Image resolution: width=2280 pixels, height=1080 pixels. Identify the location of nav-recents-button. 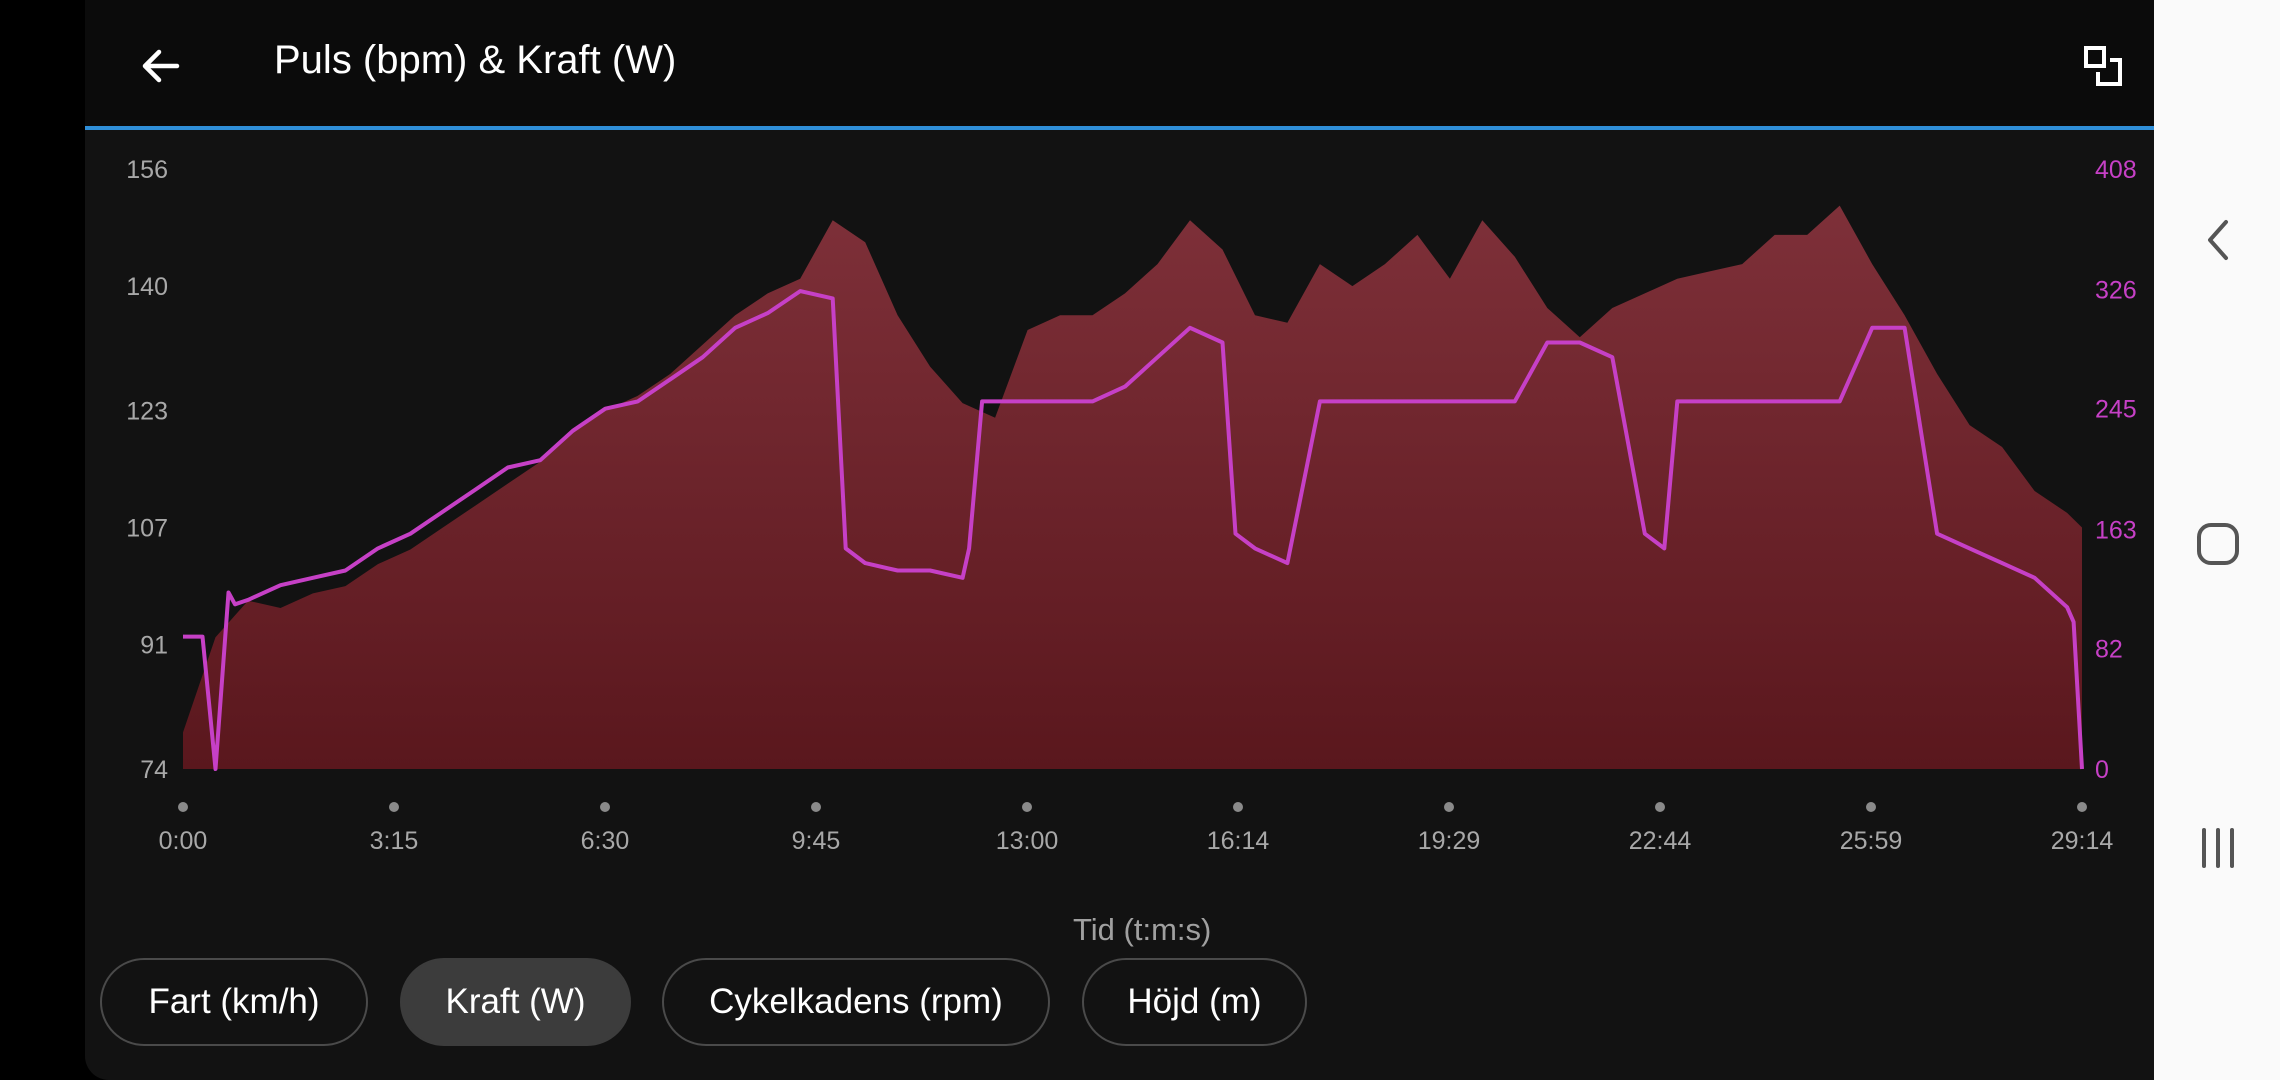
(2218, 848).